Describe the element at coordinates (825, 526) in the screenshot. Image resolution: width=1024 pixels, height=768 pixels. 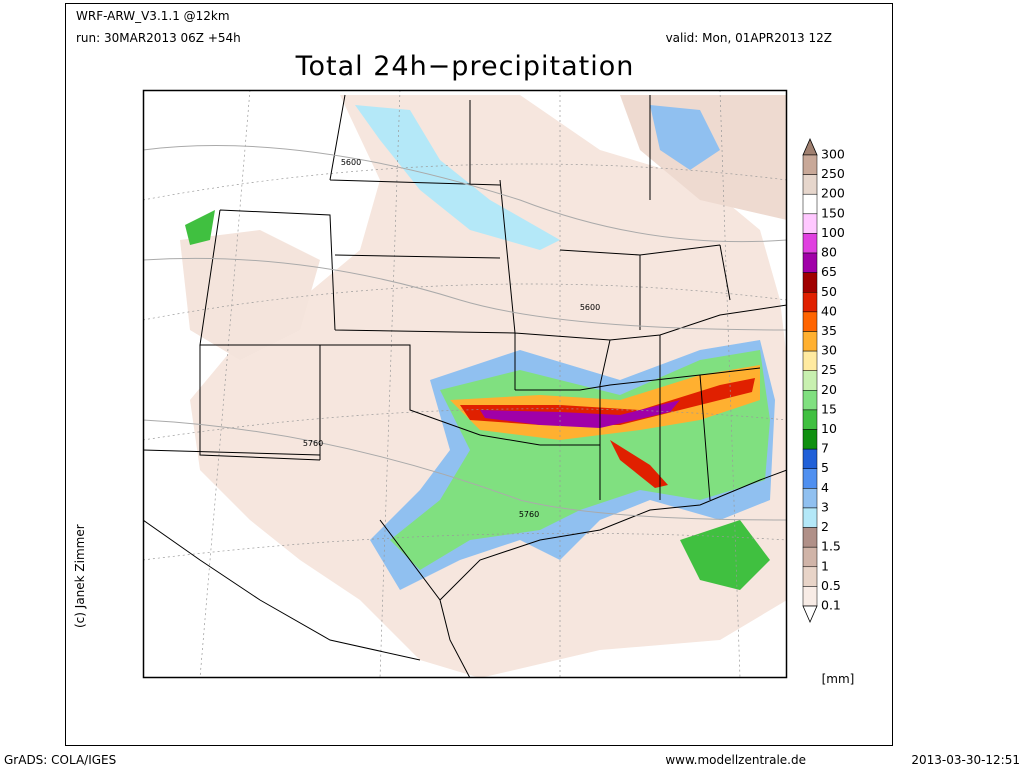
I see `colorbar-label: 2` at that location.